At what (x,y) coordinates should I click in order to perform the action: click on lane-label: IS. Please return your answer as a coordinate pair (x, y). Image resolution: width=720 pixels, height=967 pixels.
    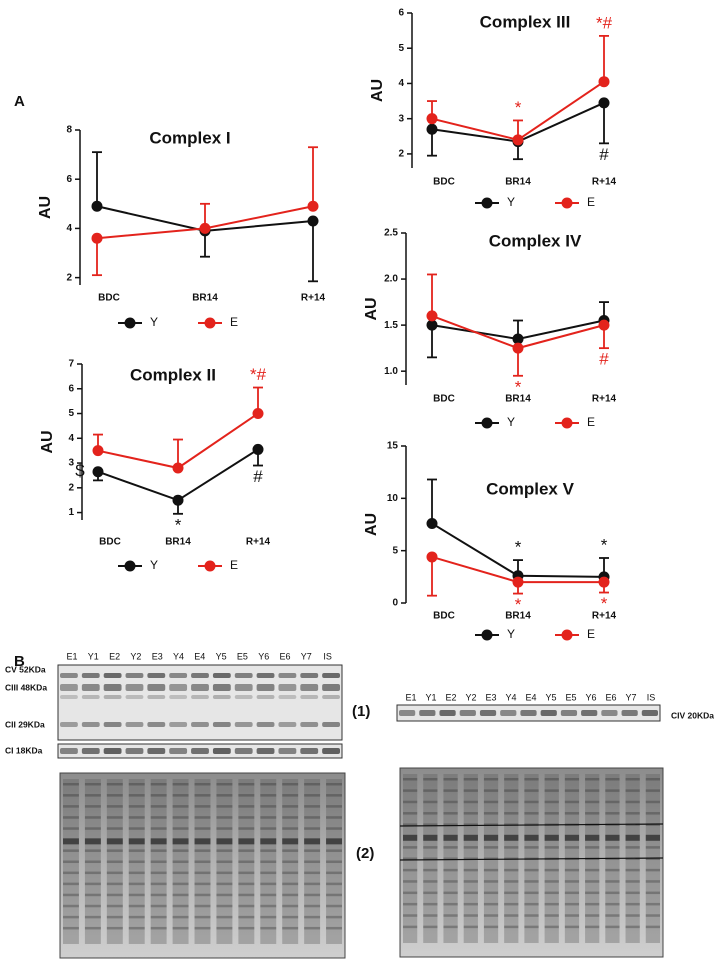
    Looking at the image, I should click on (327, 656).